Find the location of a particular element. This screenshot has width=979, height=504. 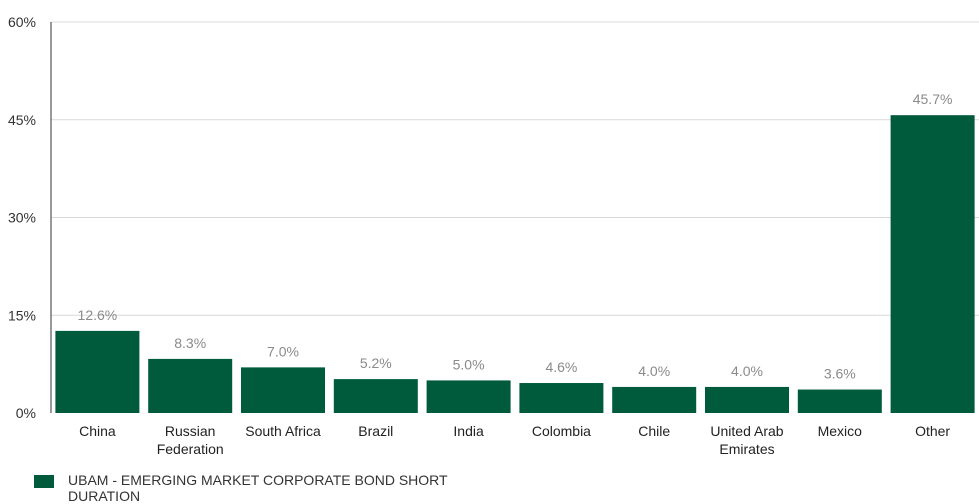

x-tick-label: Brazil is located at coordinates (375, 431).